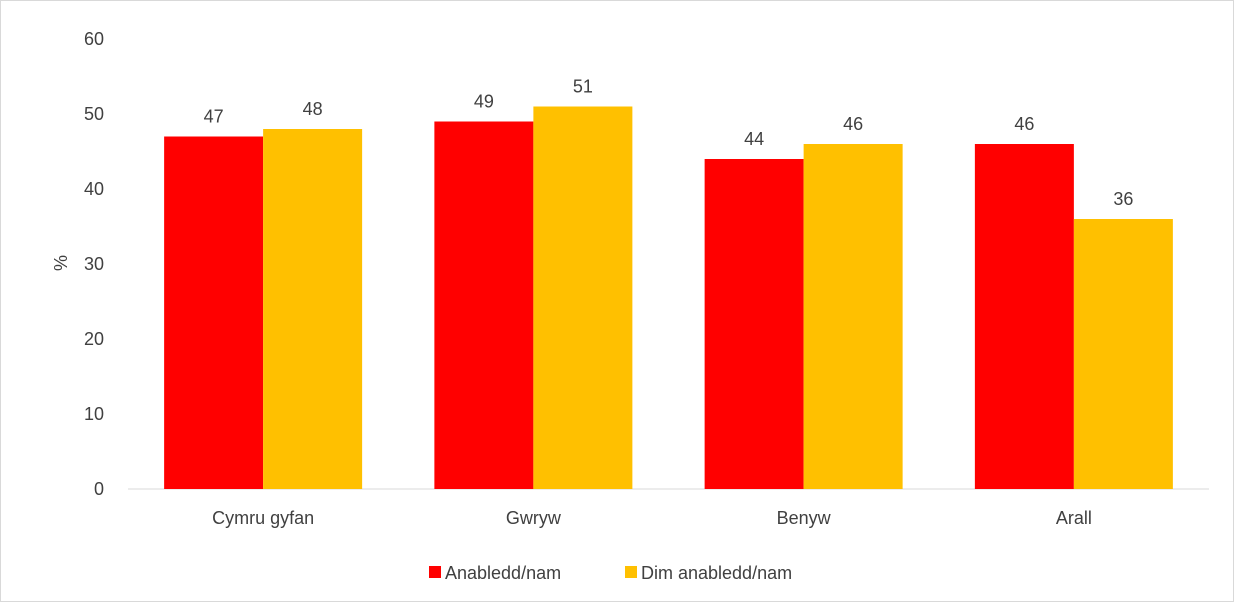  Describe the element at coordinates (1123, 199) in the screenshot. I see `data-label: 36` at that location.